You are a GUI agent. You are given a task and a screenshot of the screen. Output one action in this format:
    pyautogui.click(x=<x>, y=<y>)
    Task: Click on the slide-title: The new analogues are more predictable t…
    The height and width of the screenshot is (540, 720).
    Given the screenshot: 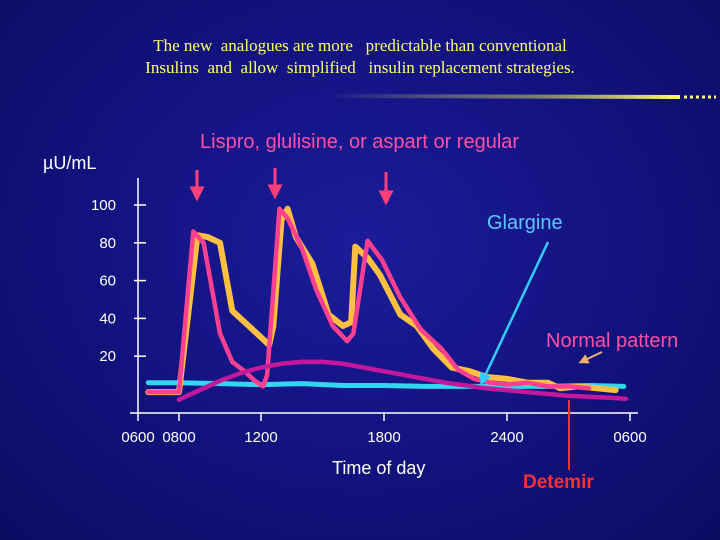 What is the action you would take?
    pyautogui.click(x=360, y=57)
    